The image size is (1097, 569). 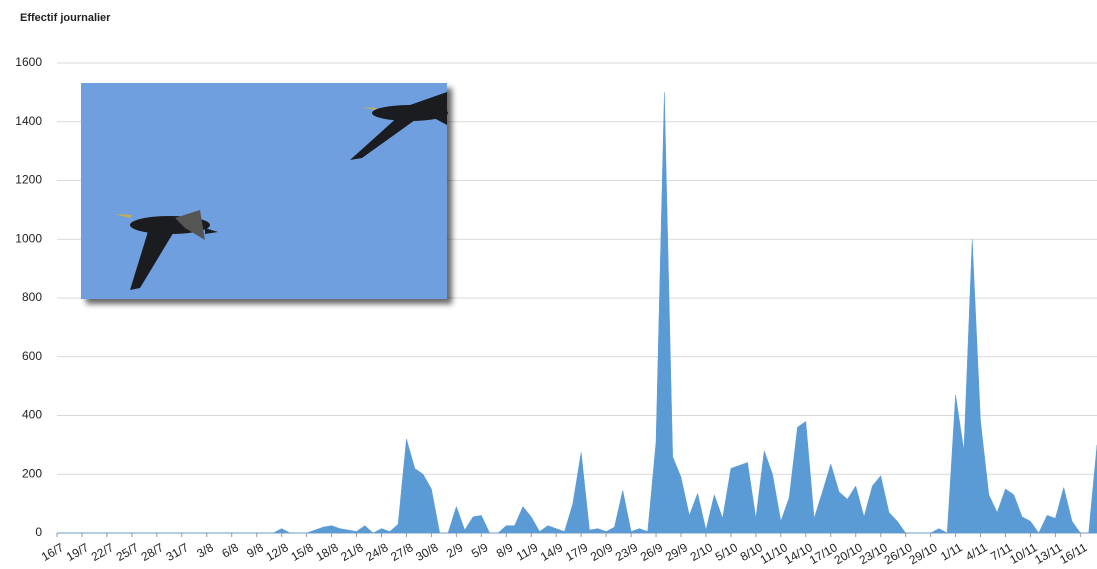 What do you see at coordinates (28, 121) in the screenshot?
I see `y-tick-label: 1400` at bounding box center [28, 121].